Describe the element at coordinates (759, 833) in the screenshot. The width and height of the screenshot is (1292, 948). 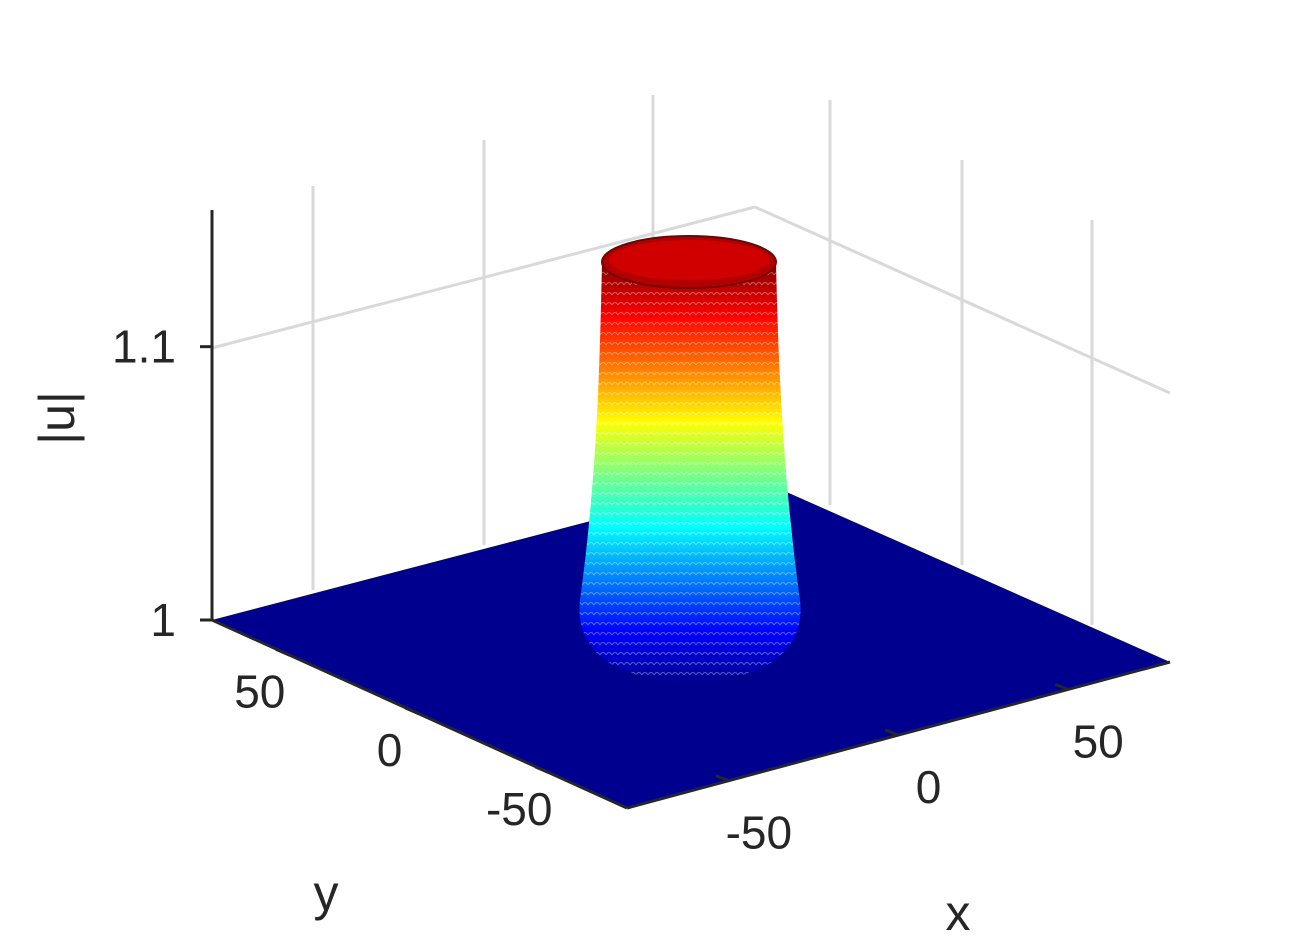
I see `x-tick-label: -50` at that location.